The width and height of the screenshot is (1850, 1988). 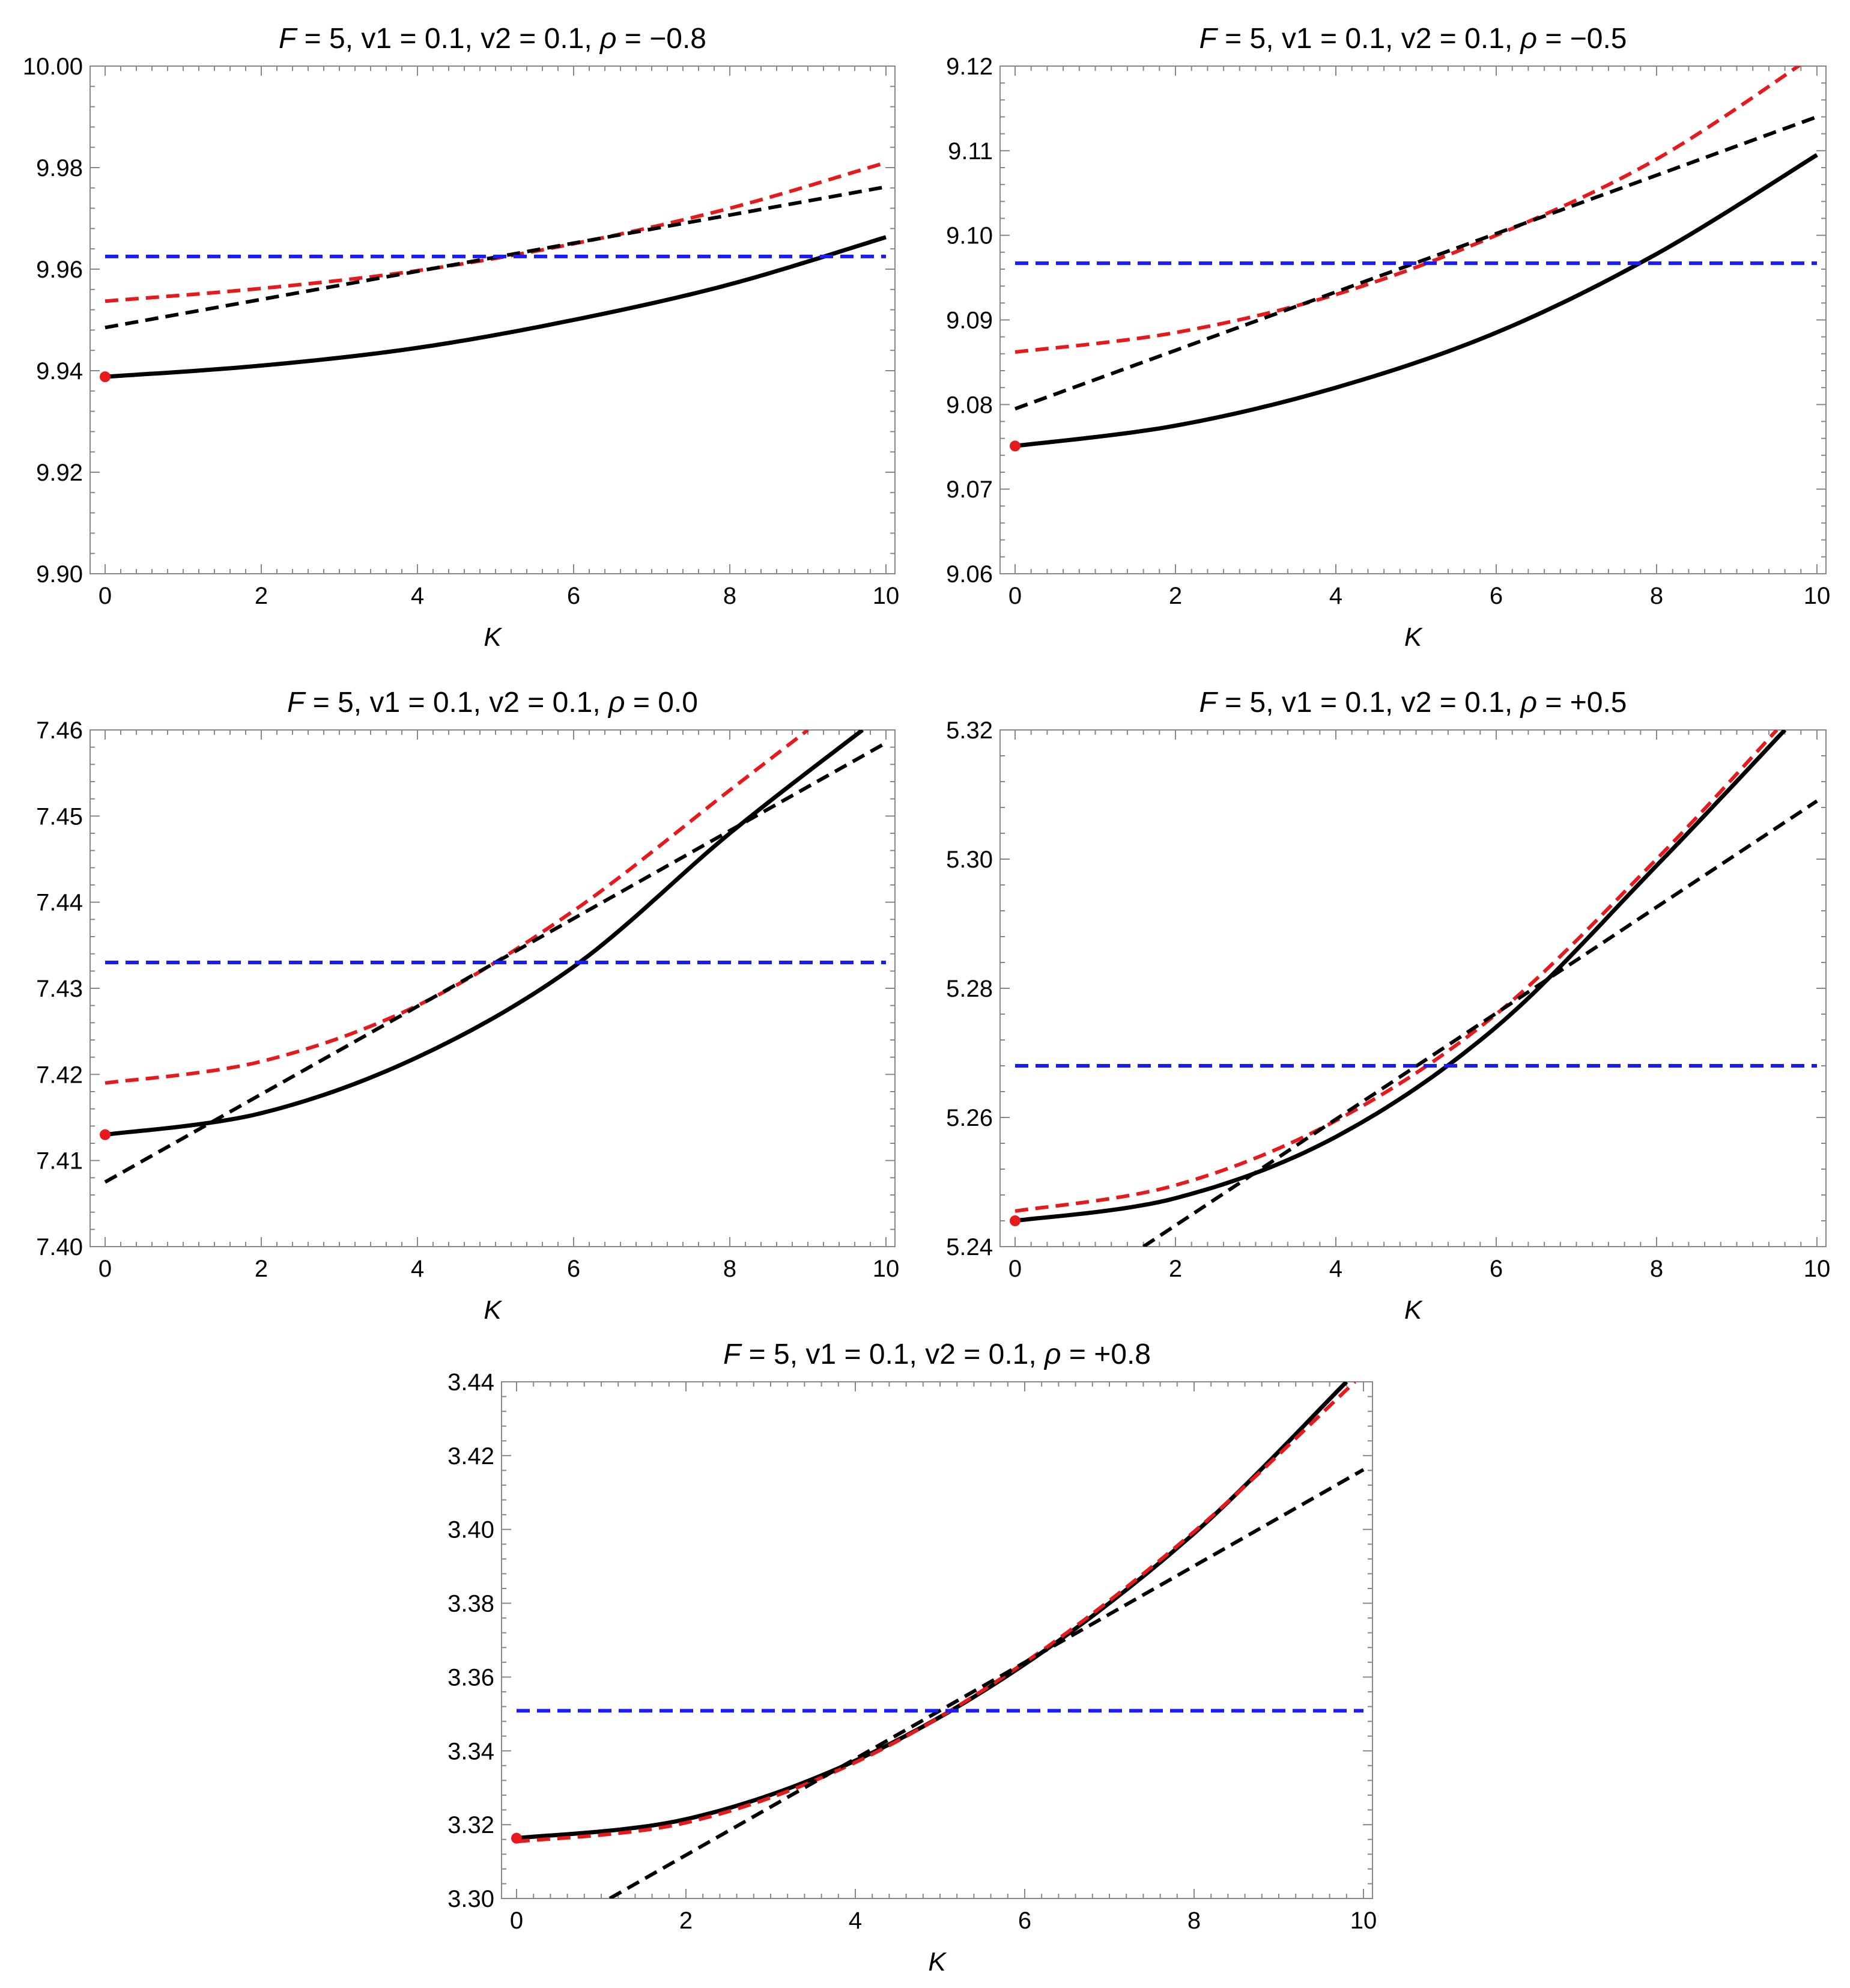 What do you see at coordinates (492, 39) in the screenshot?
I see `plot-title: F = 5, v1 = 0.1, v2 = 0.1, ρ = −0.8` at bounding box center [492, 39].